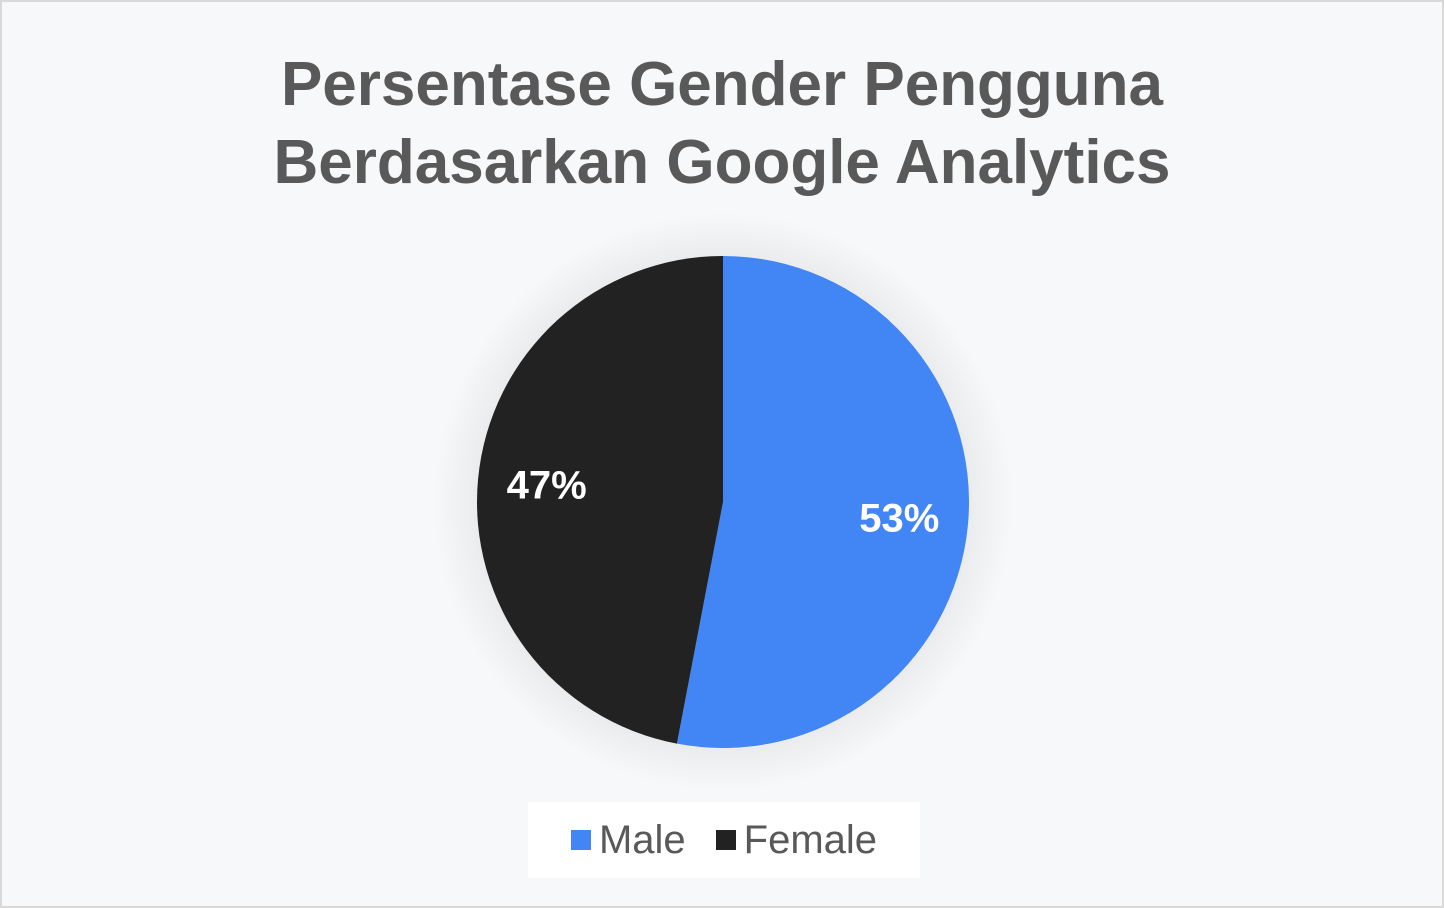 This screenshot has height=908, width=1444. I want to click on legend-swatch-female, so click(725, 840).